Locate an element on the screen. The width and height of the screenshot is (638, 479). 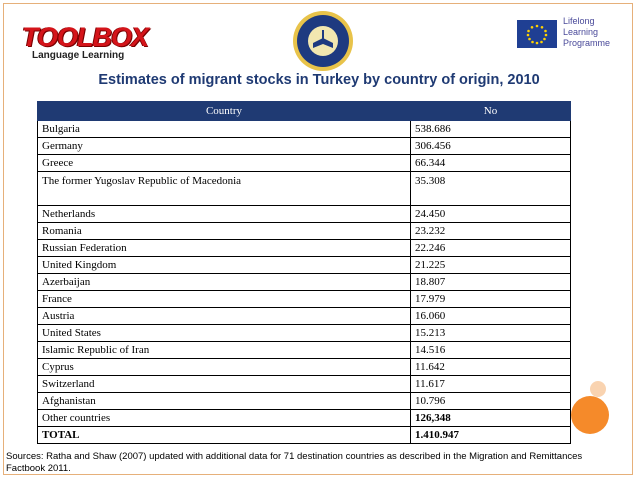
number-cell: 306.456 is located at coordinates (490, 146).